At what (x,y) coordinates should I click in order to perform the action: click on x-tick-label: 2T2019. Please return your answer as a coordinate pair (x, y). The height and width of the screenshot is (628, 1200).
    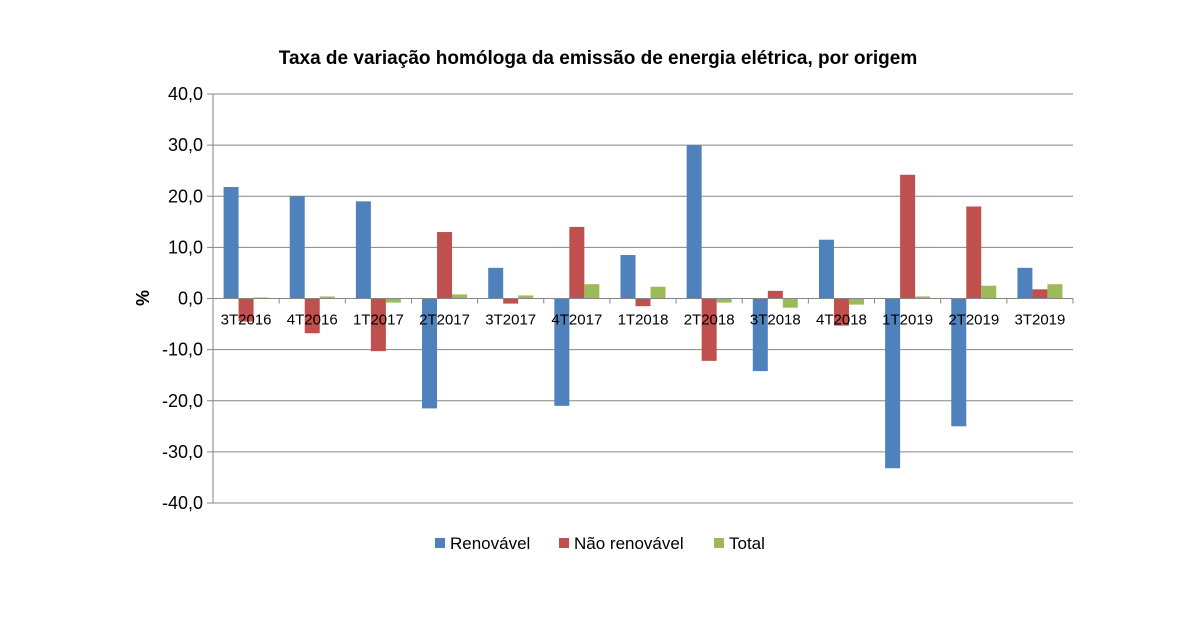
    Looking at the image, I should click on (973, 320).